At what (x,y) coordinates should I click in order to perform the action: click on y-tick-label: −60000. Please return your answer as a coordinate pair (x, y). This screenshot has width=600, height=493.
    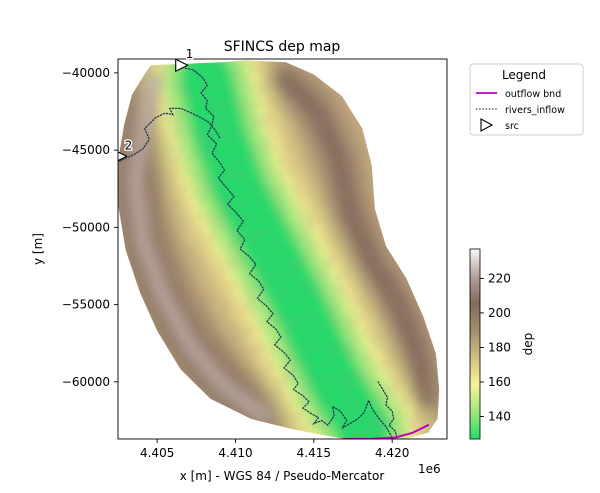
    Looking at the image, I should click on (86, 382).